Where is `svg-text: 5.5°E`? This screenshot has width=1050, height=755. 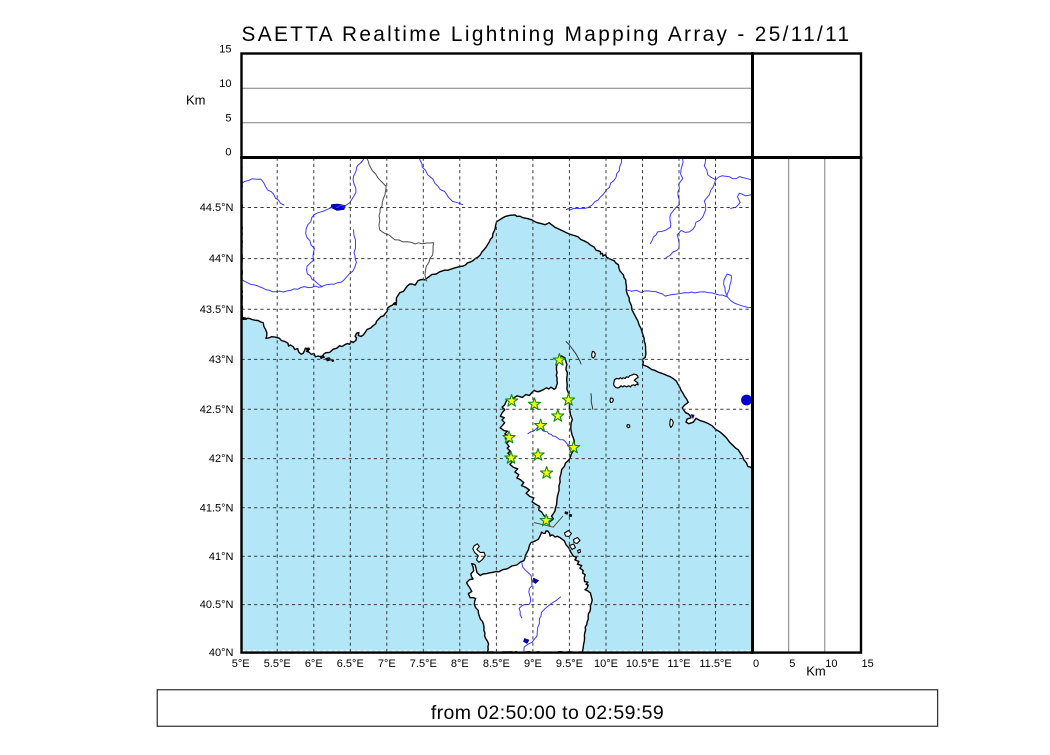
svg-text: 5.5°E is located at coordinates (277, 664).